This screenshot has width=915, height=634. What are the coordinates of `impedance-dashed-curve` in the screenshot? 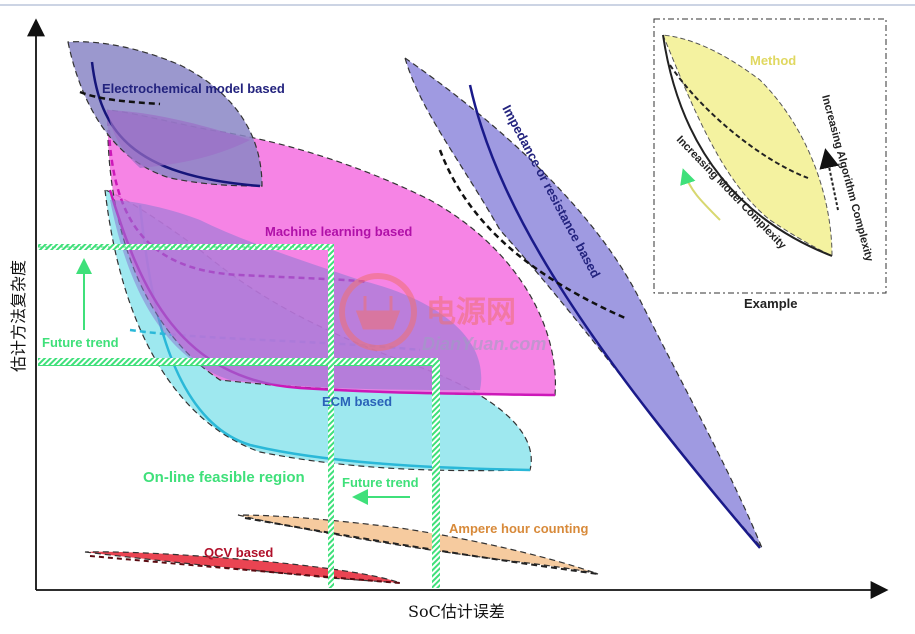 It's located at (532, 234).